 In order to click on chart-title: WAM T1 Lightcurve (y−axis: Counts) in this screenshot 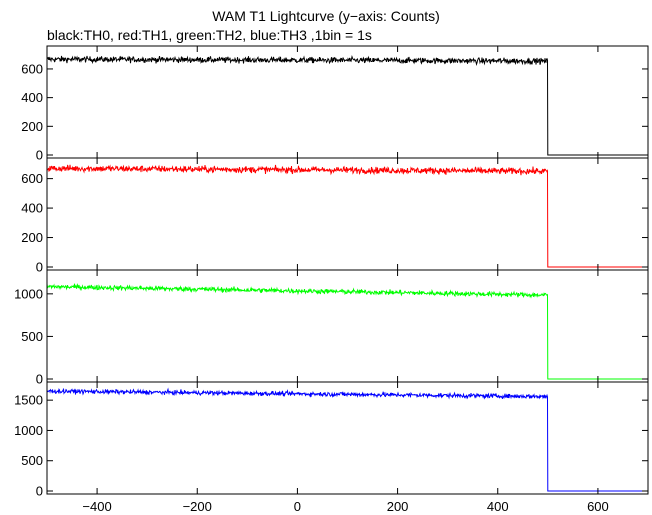, I will do `click(326, 16)`.